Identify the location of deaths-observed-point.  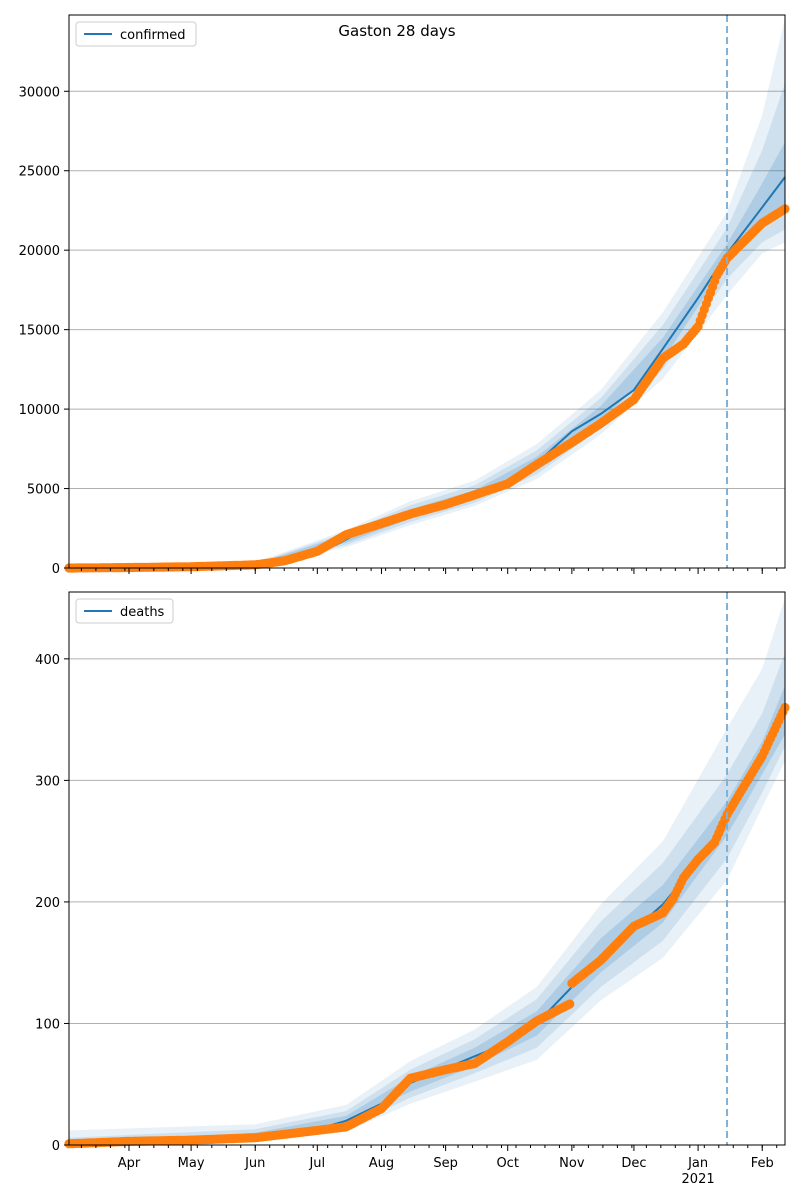
(570, 1004).